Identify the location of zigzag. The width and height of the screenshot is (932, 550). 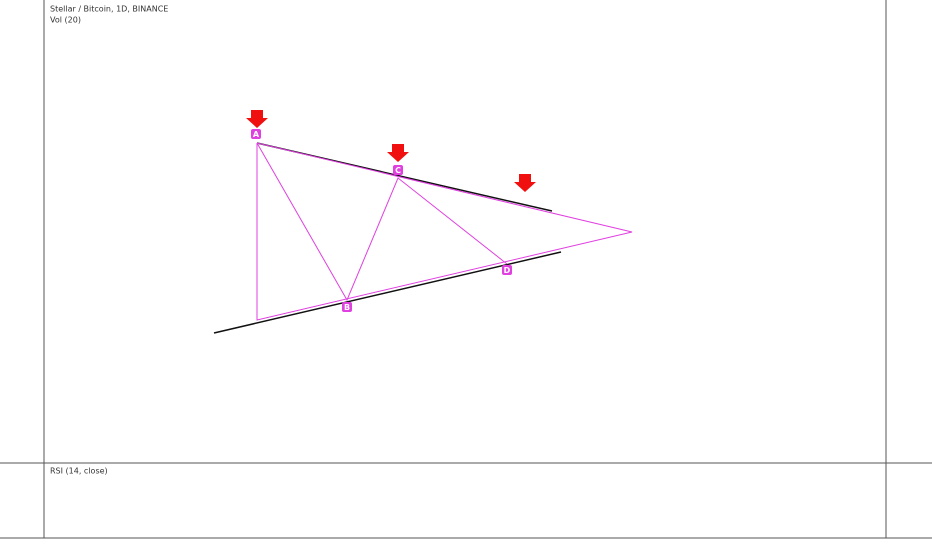
(382, 222).